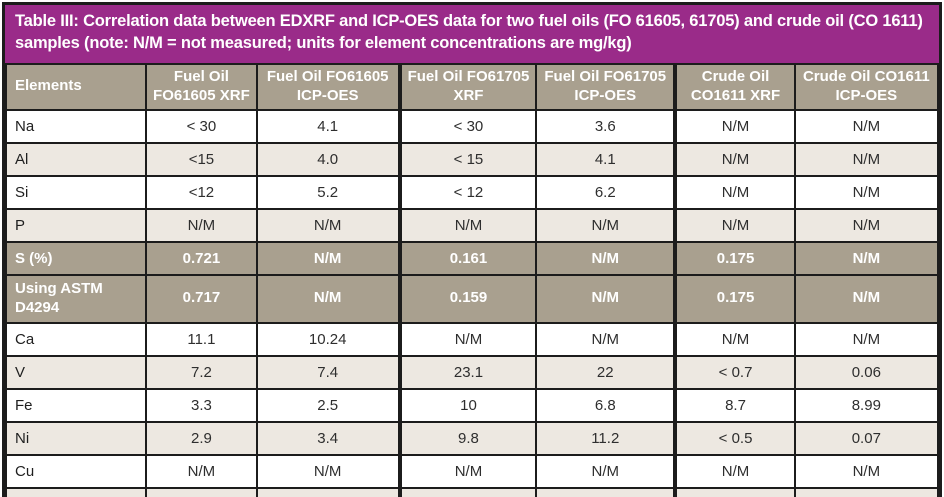 This screenshot has height=497, width=944. I want to click on value-cell: 0.717, so click(201, 298).